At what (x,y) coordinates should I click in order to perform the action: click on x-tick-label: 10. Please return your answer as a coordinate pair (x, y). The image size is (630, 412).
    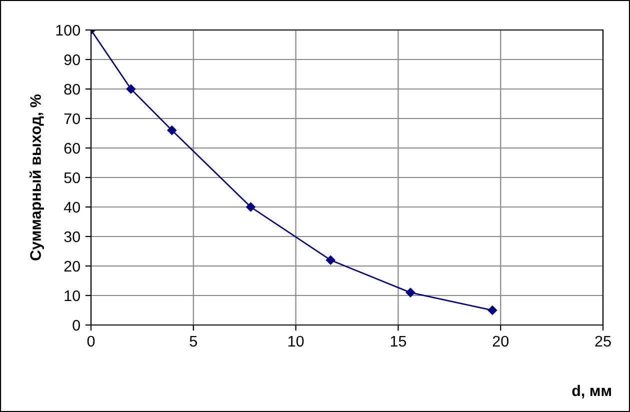
    Looking at the image, I should click on (296, 341).